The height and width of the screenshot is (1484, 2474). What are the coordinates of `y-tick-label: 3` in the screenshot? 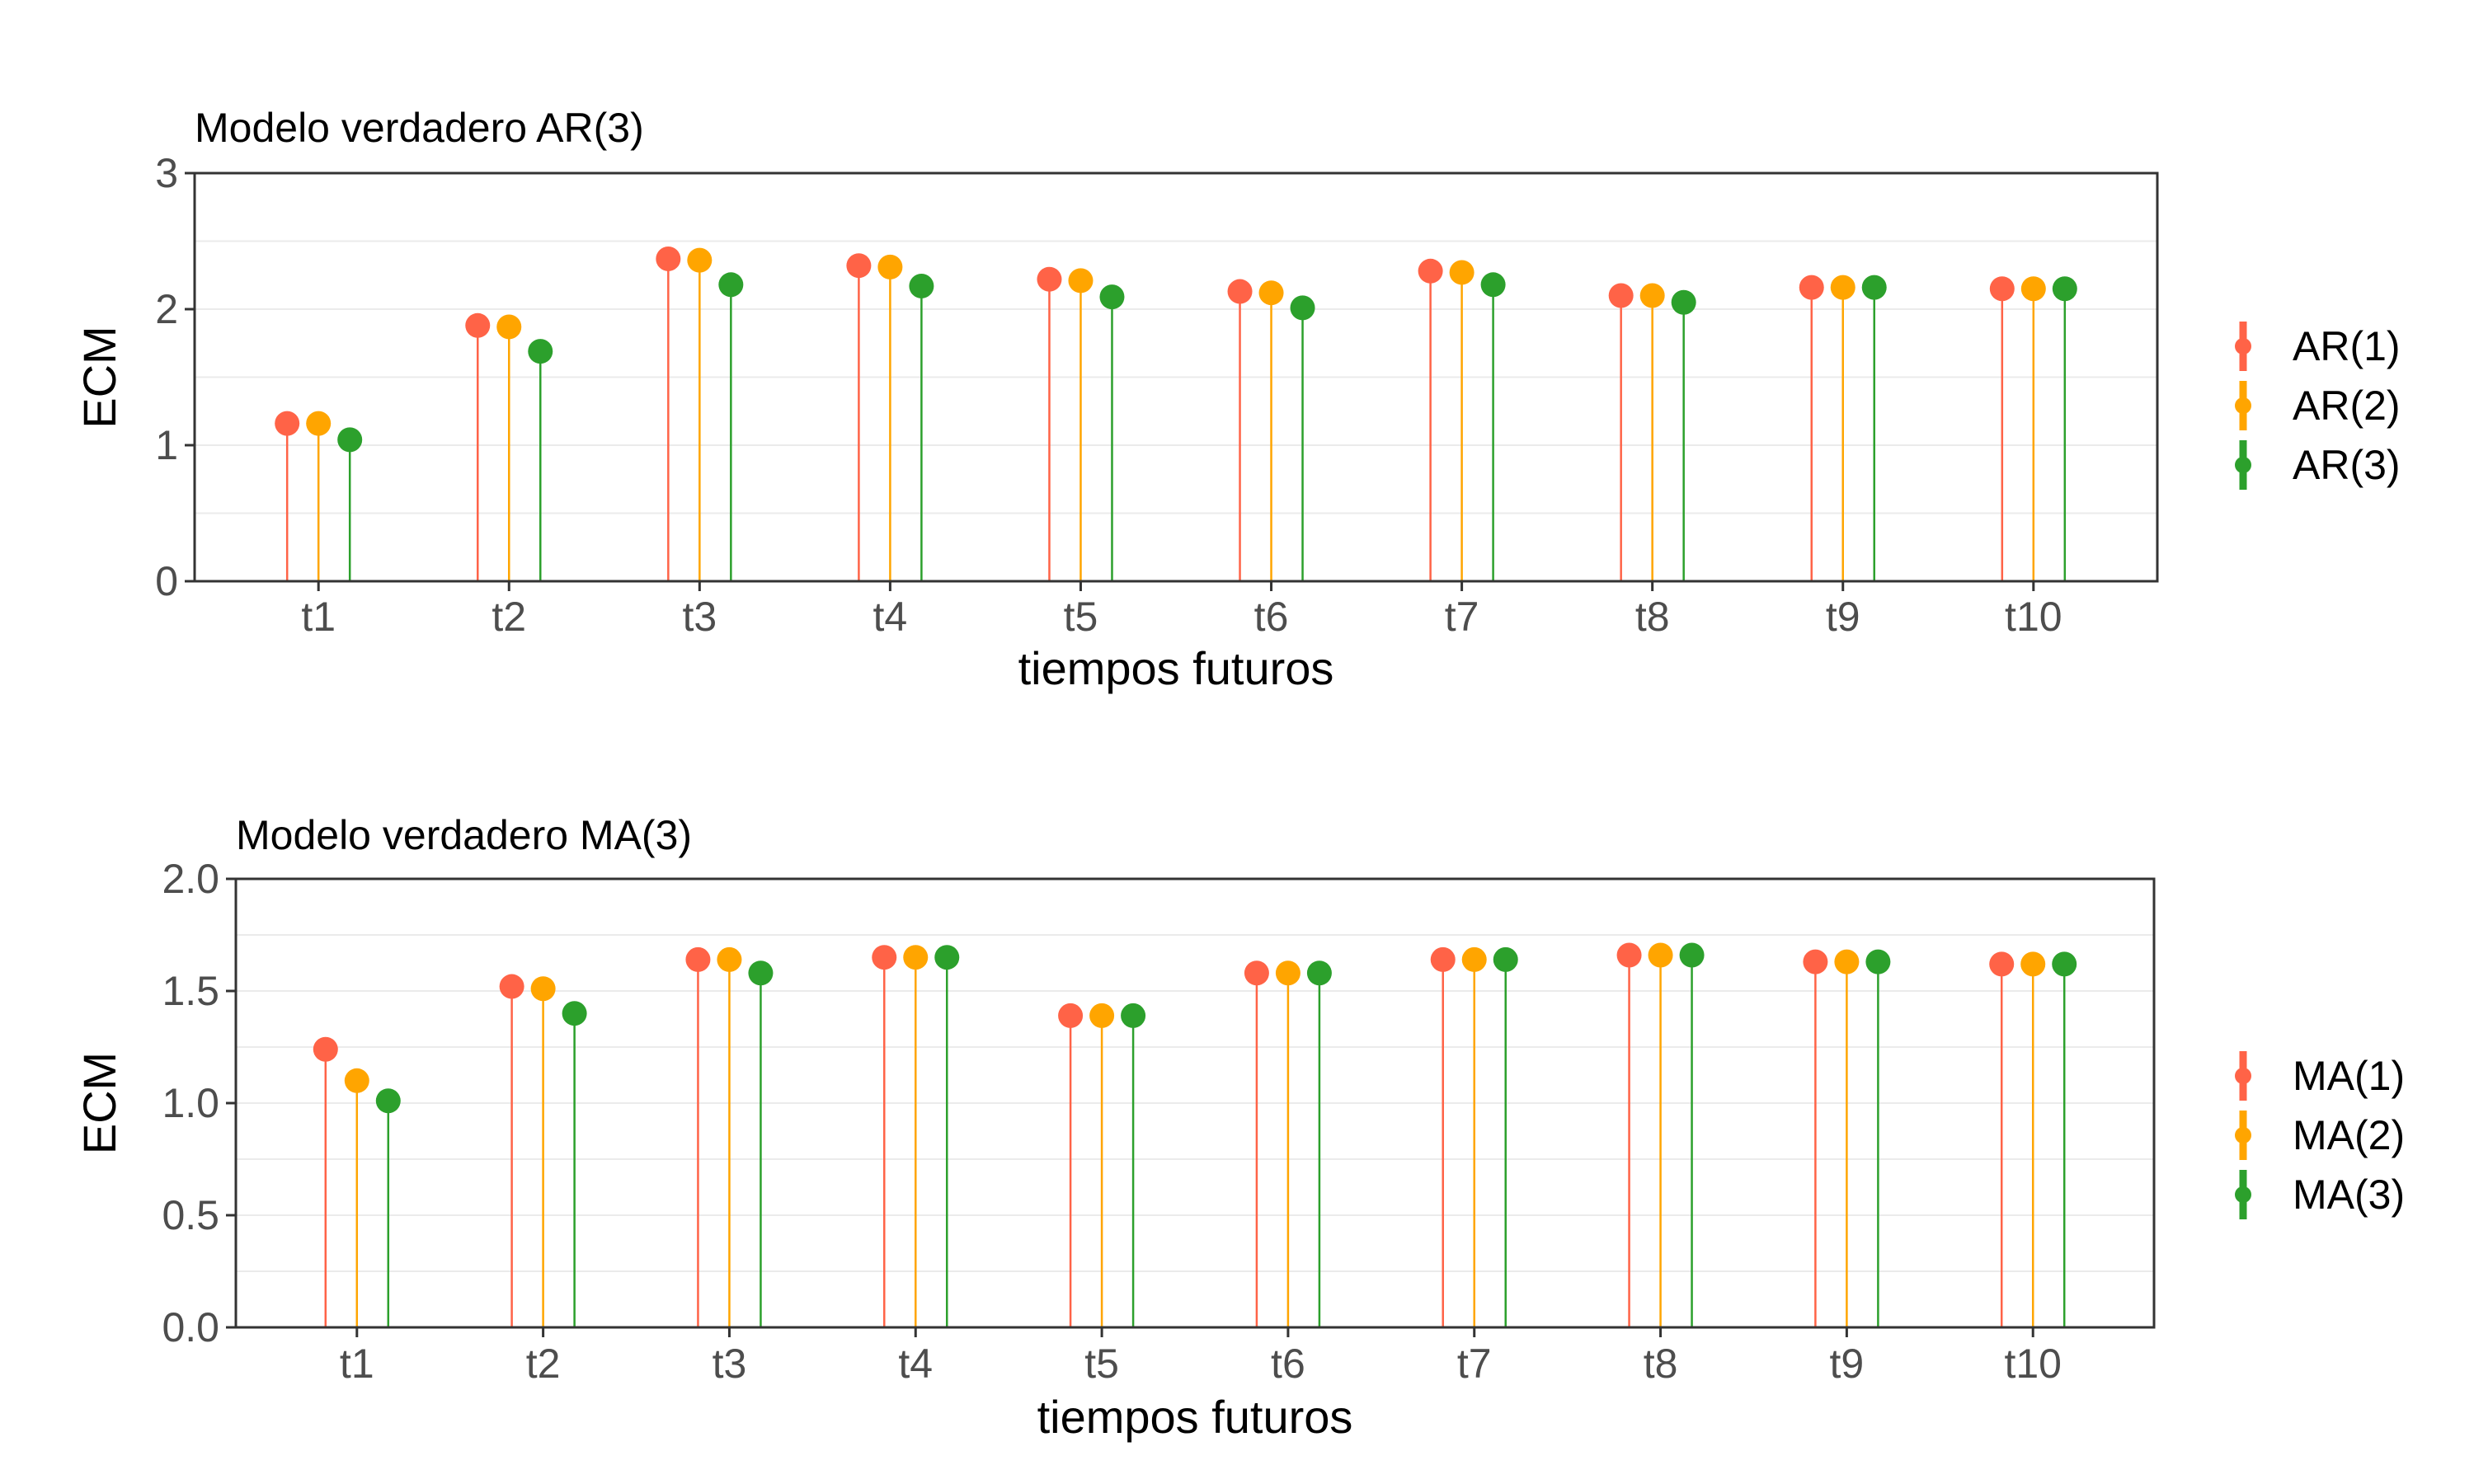 It's located at (166, 173).